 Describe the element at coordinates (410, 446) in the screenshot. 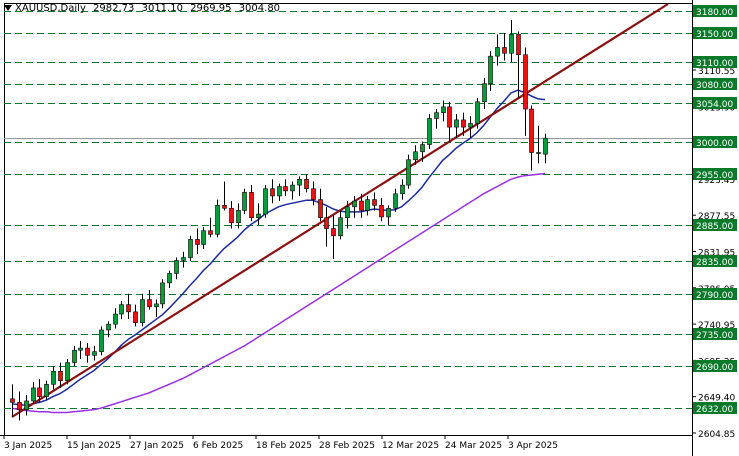

I see `time-tick-label: 12 Mar 2025` at that location.